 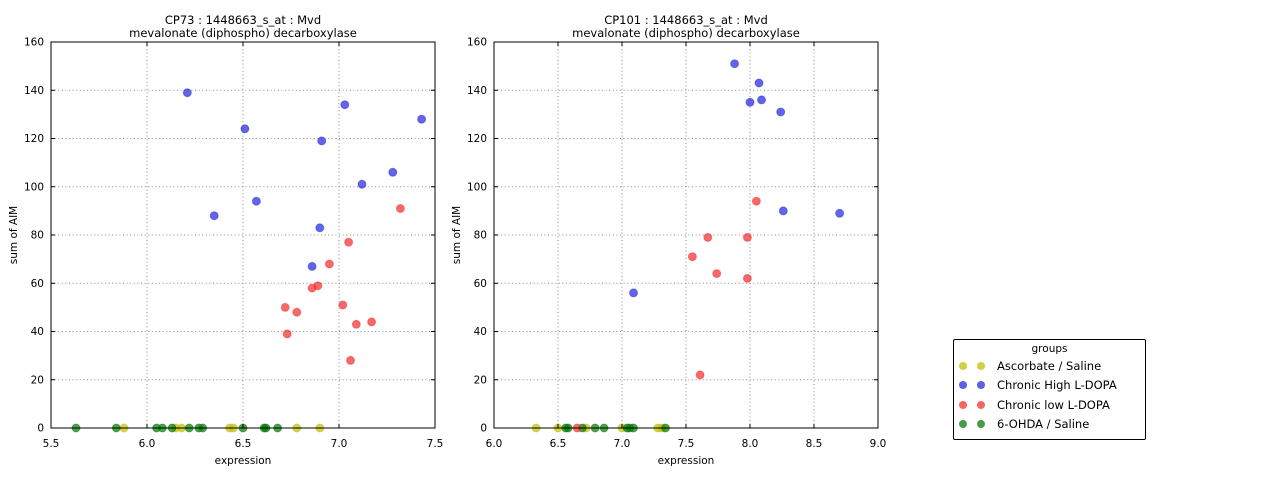 What do you see at coordinates (1049, 349) in the screenshot?
I see `legend-title: groups` at bounding box center [1049, 349].